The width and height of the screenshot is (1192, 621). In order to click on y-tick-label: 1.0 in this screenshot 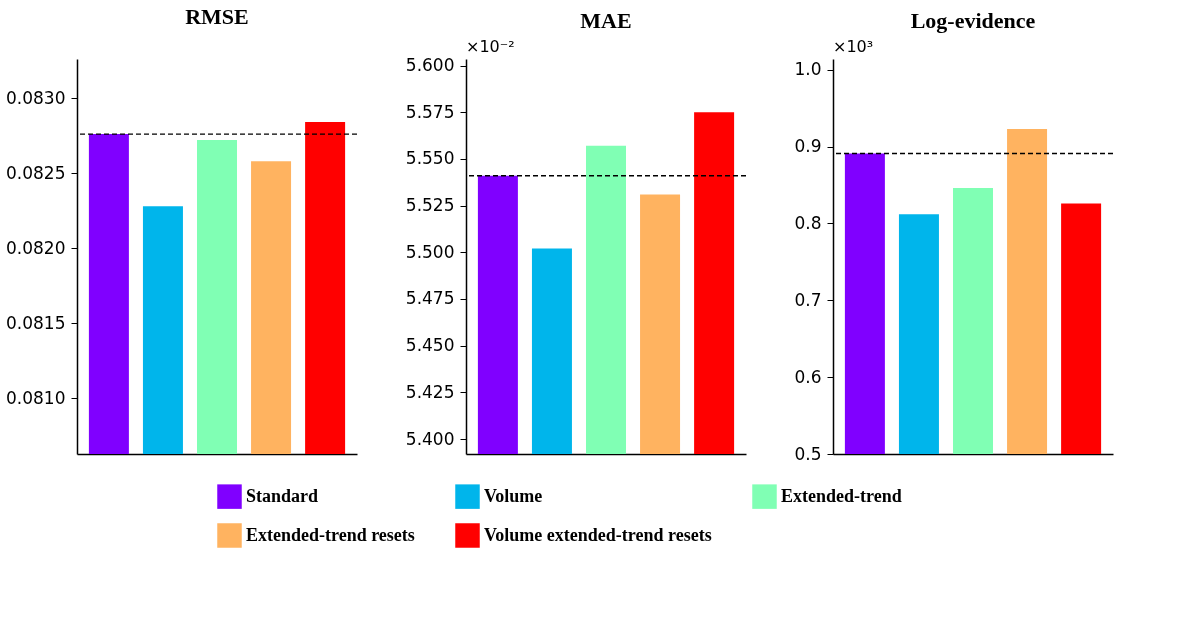, I will do `click(808, 69)`.